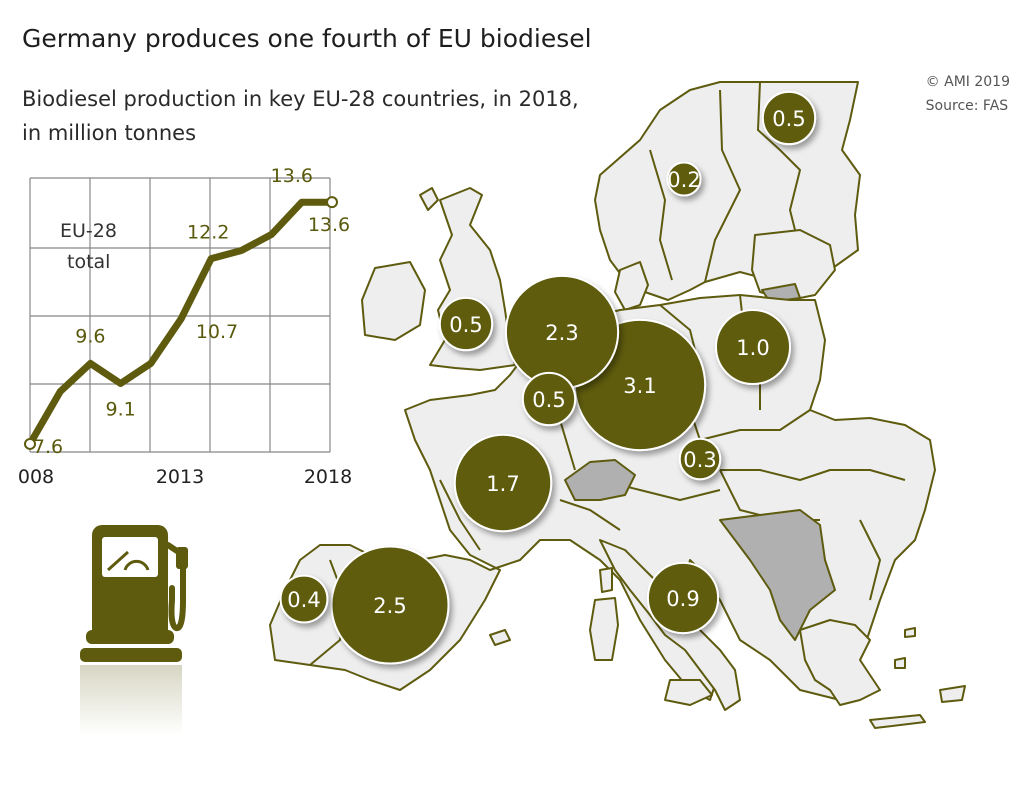  What do you see at coordinates (429, 199) in the screenshot?
I see `map-islands` at bounding box center [429, 199].